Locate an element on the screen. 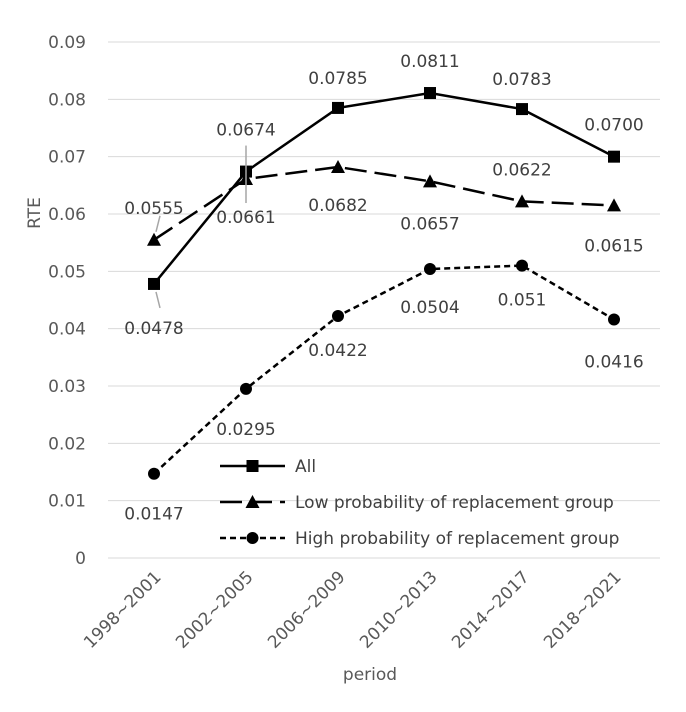 The image size is (686, 712). data-label: 0.0783 is located at coordinates (521, 80).